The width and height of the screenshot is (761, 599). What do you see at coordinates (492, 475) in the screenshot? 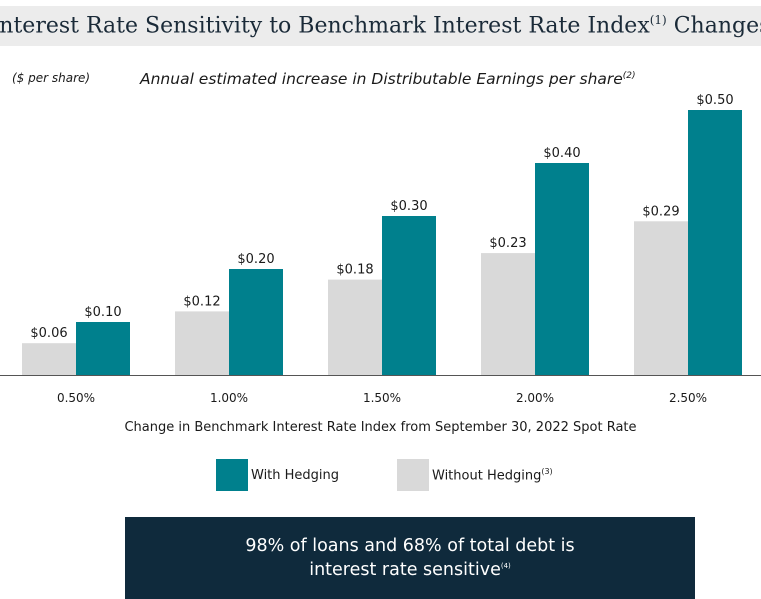
I see `legend-label-without-hedging: Without Hedging(3)` at bounding box center [492, 475].